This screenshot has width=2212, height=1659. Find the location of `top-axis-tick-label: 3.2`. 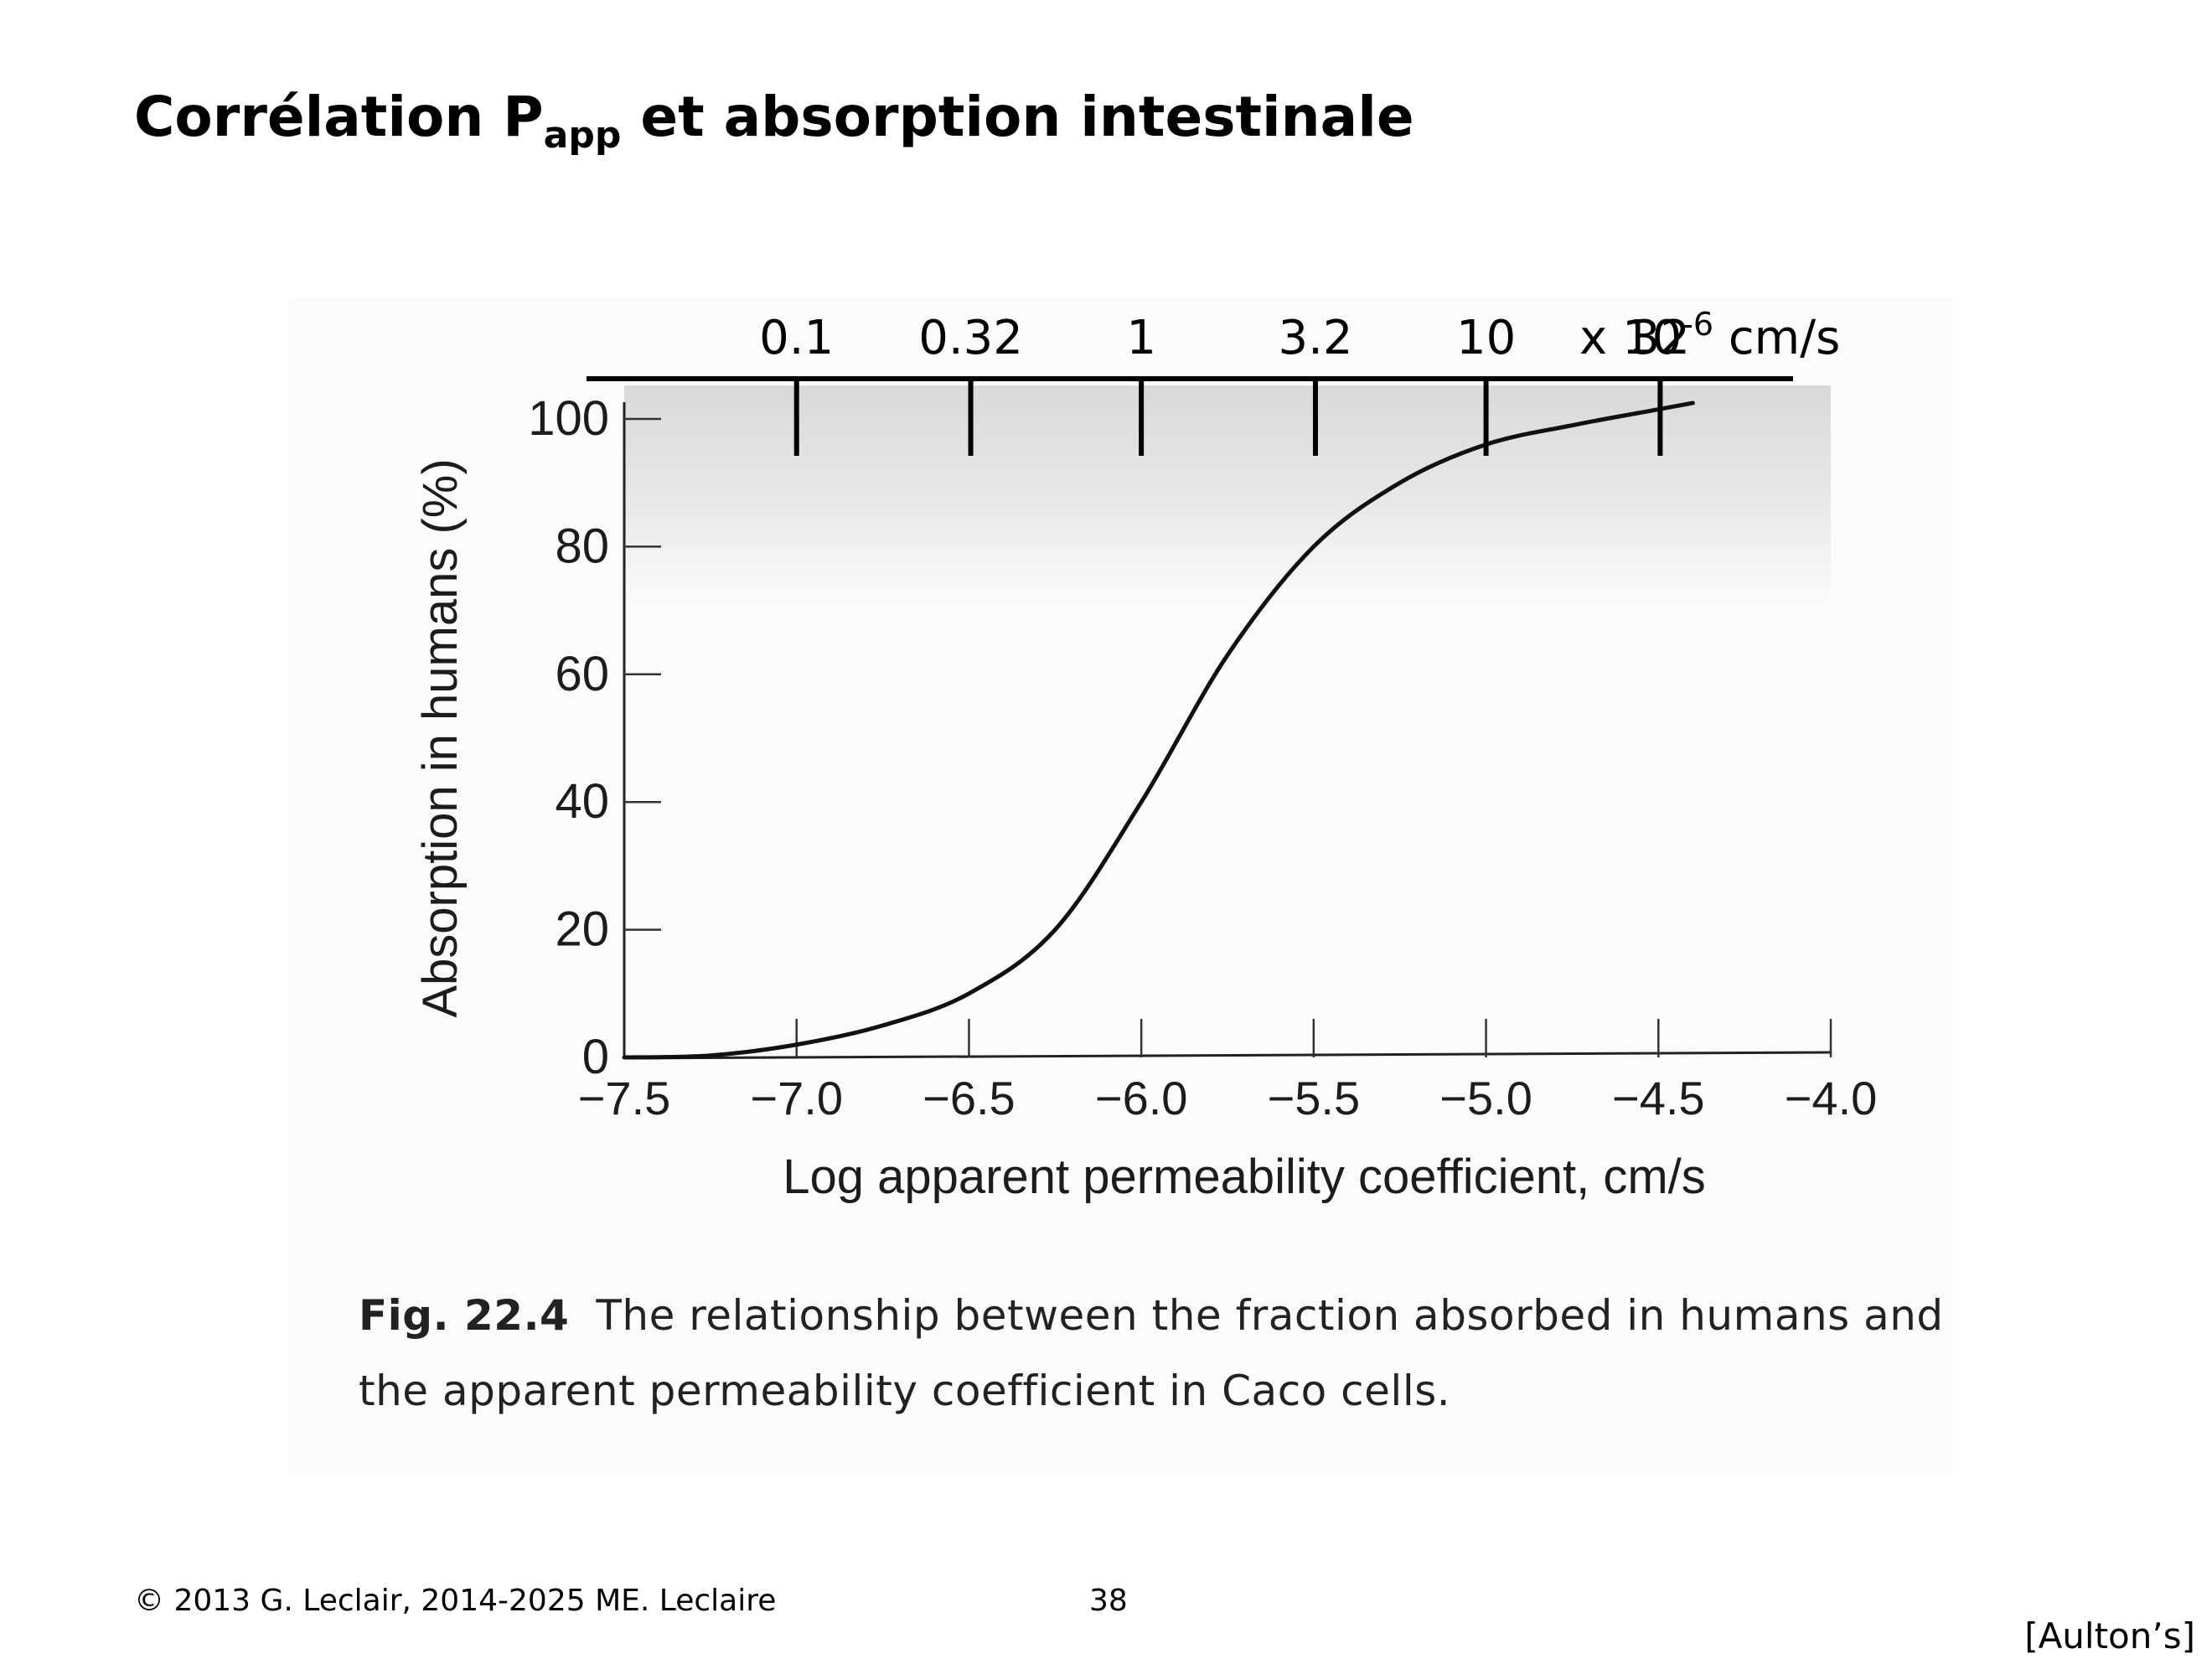

top-axis-tick-label: 3.2 is located at coordinates (1315, 338).